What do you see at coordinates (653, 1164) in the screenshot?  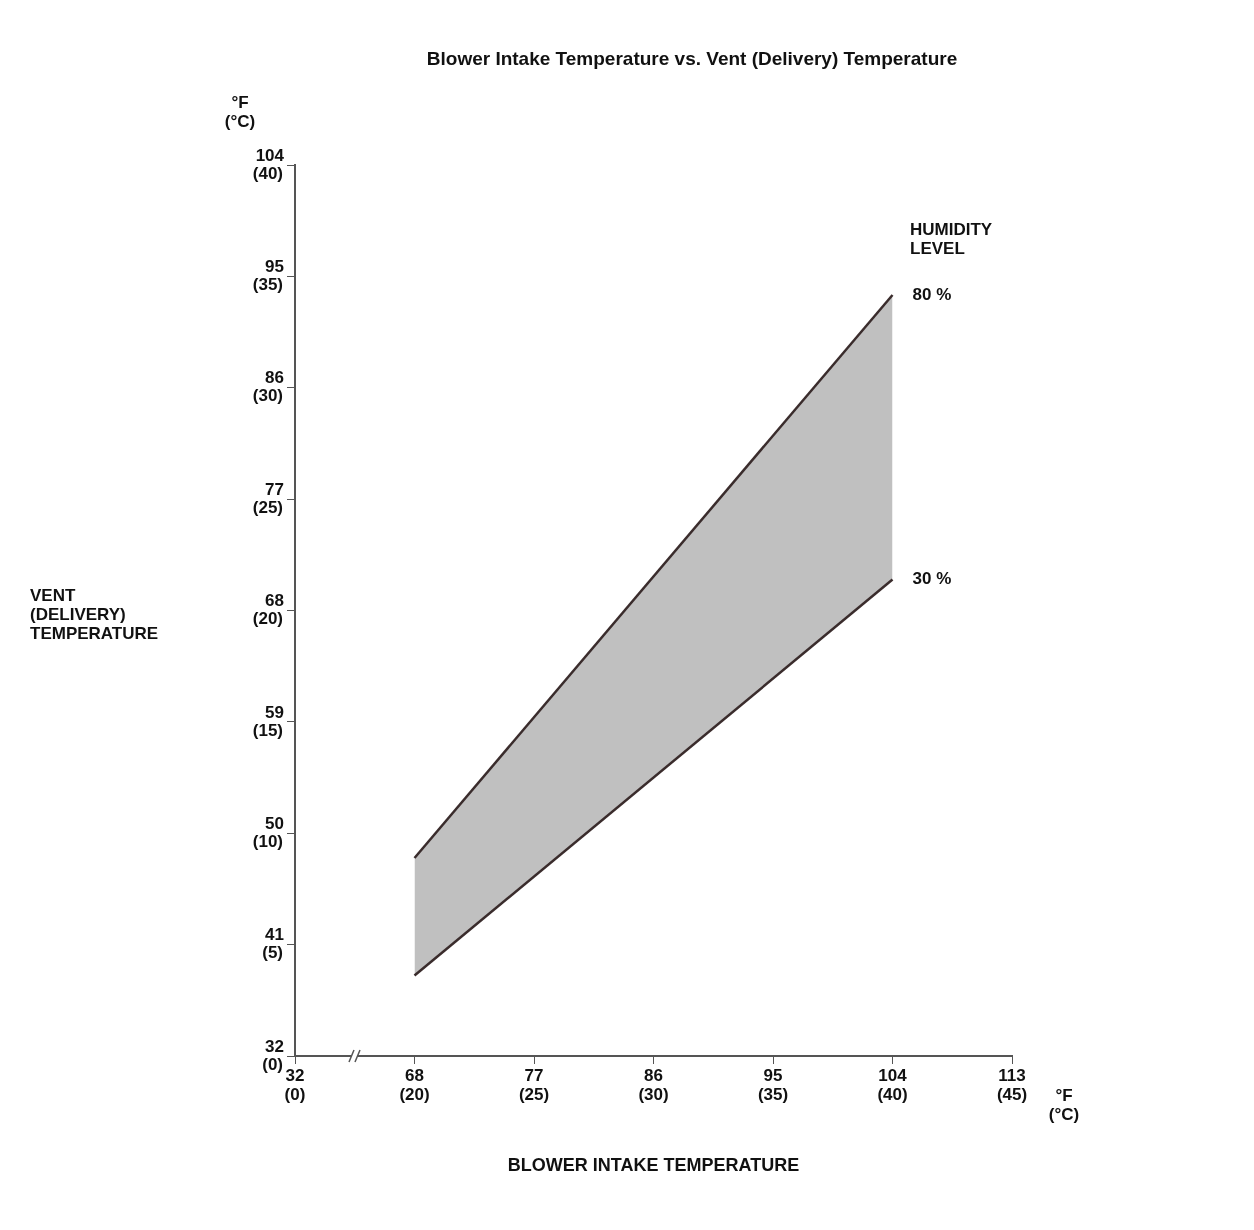 I see `x-axis-title: BLOWER INTAKE TEMPERATURE` at bounding box center [653, 1164].